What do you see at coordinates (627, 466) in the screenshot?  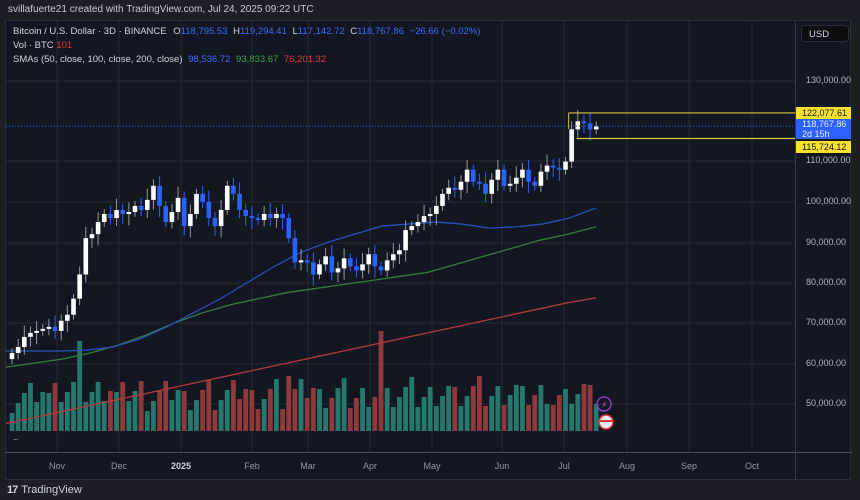 I see `time-label: Aug` at bounding box center [627, 466].